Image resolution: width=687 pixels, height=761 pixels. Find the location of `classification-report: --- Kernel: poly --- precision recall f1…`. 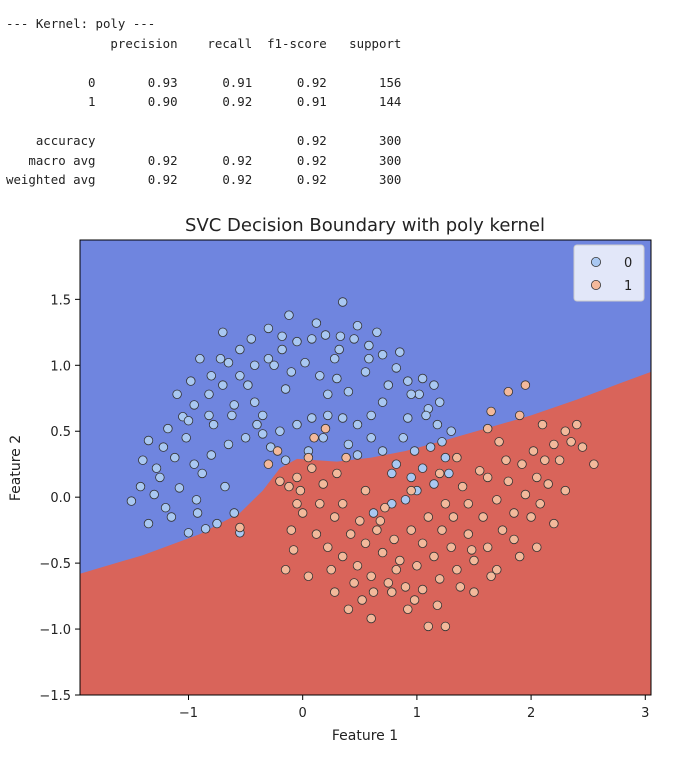

classification-report: --- Kernel: poly --- precision recall f1… is located at coordinates (203, 102).